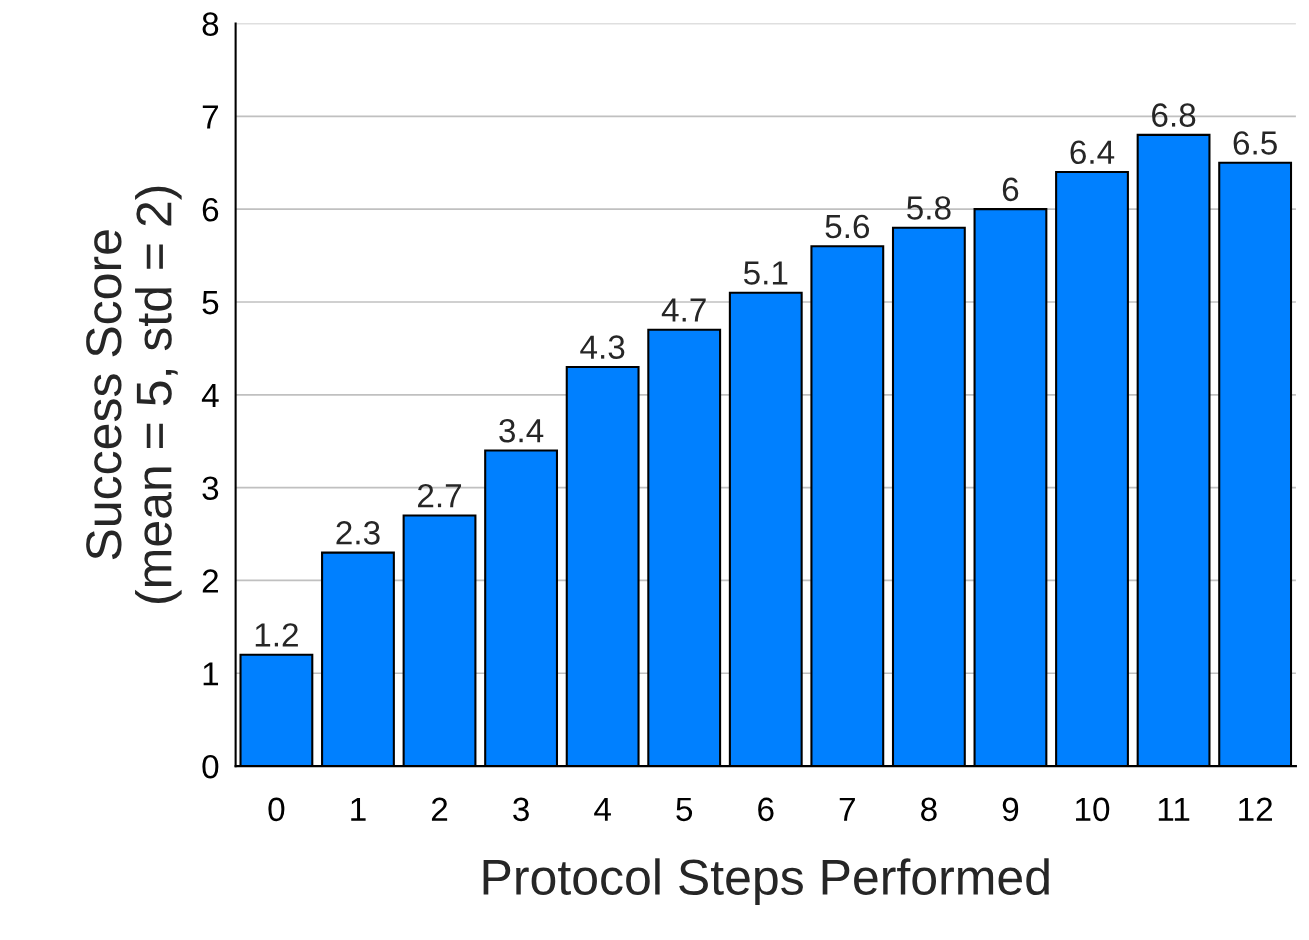 The height and width of the screenshot is (940, 1309). Describe the element at coordinates (847, 226) in the screenshot. I see `data-label: 5.6` at that location.